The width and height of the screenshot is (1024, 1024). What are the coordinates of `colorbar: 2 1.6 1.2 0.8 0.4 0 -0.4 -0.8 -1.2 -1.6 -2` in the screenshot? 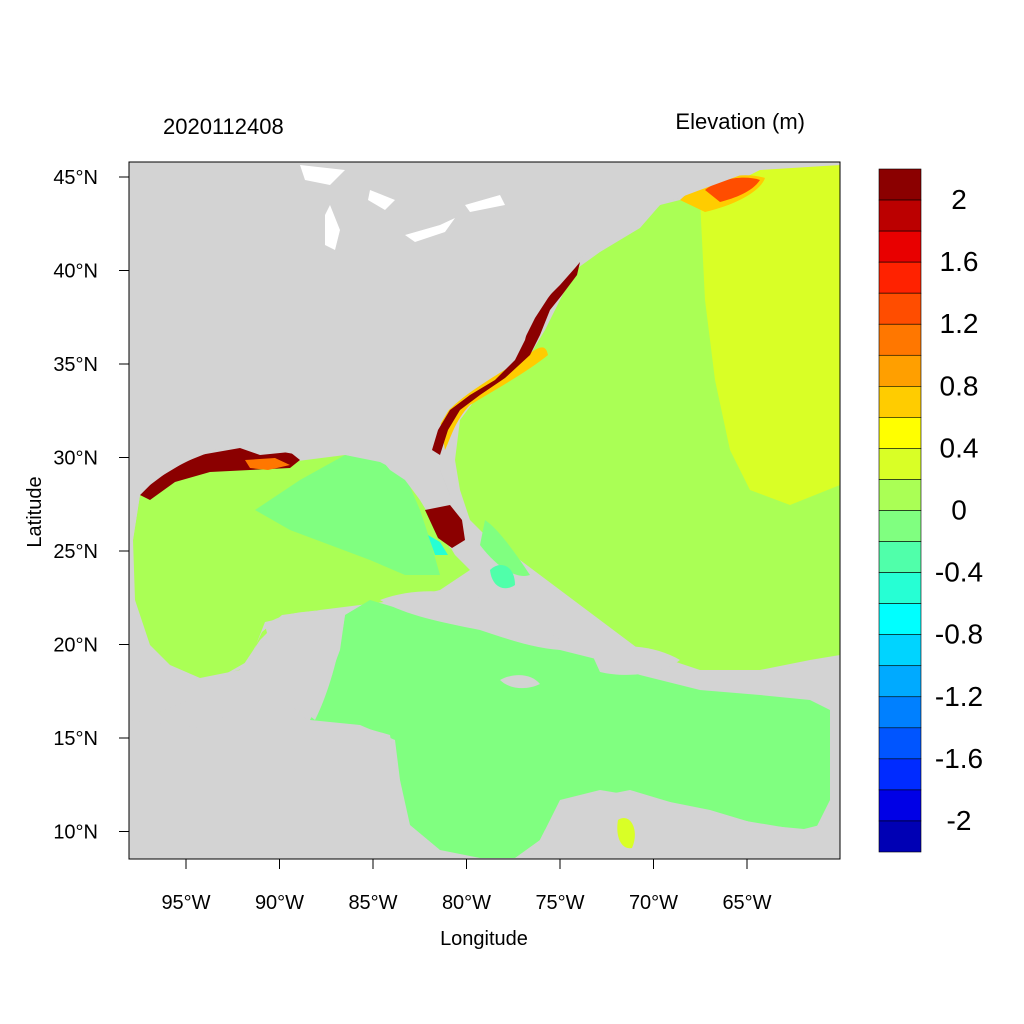 It's located at (930, 510).